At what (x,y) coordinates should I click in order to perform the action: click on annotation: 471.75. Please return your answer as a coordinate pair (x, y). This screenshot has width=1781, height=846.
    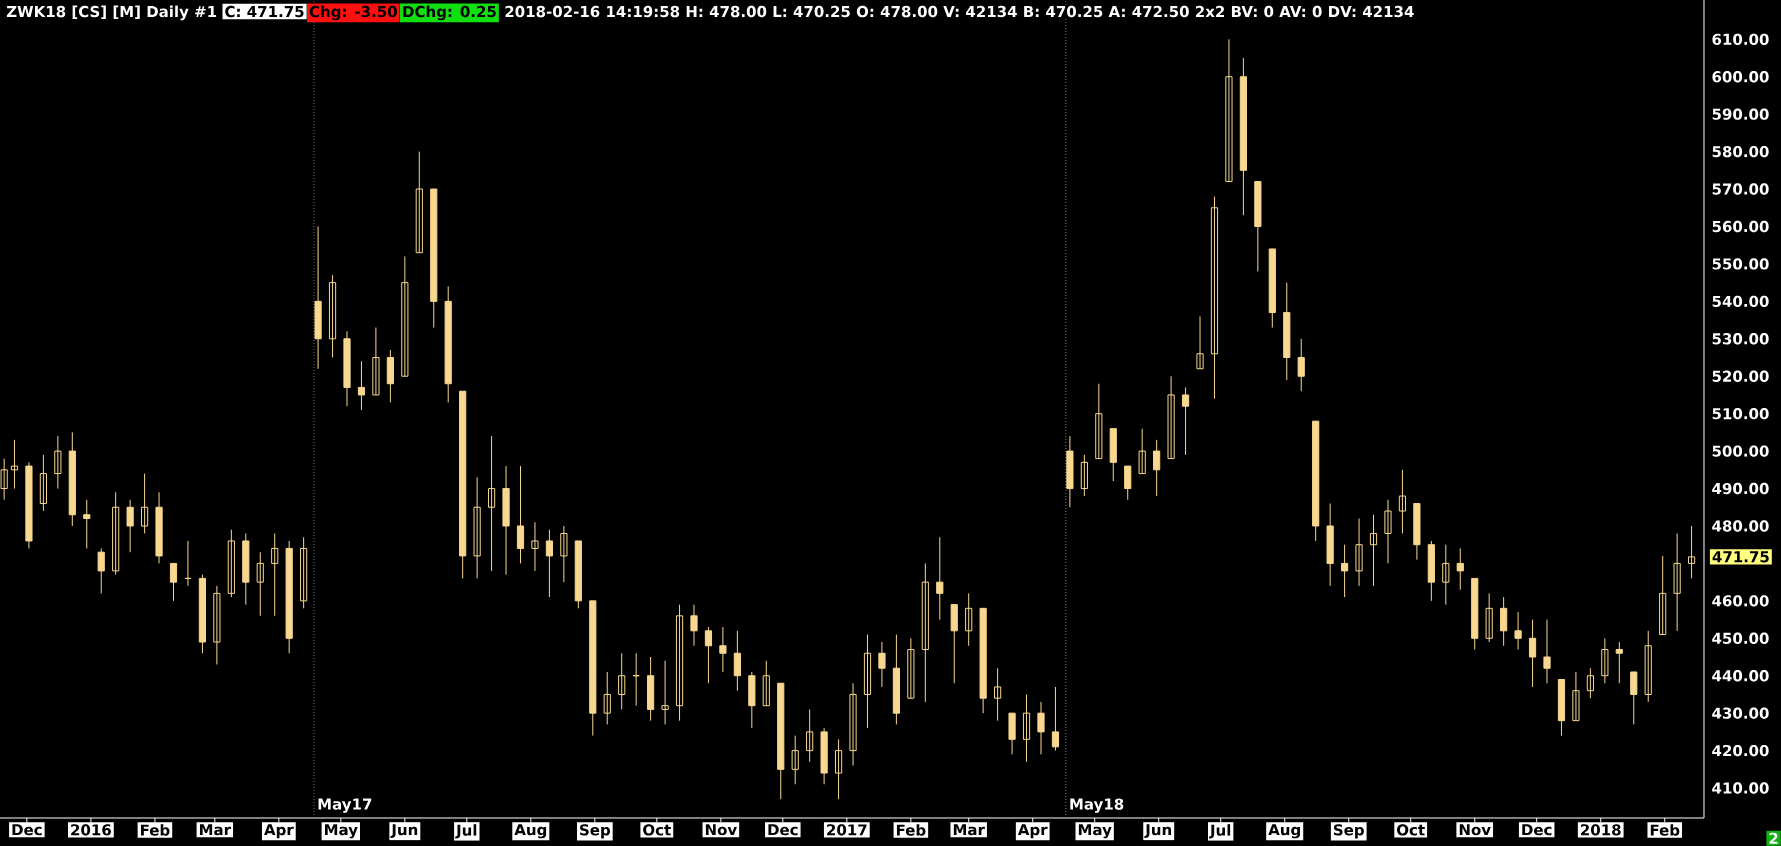
    Looking at the image, I should click on (1740, 557).